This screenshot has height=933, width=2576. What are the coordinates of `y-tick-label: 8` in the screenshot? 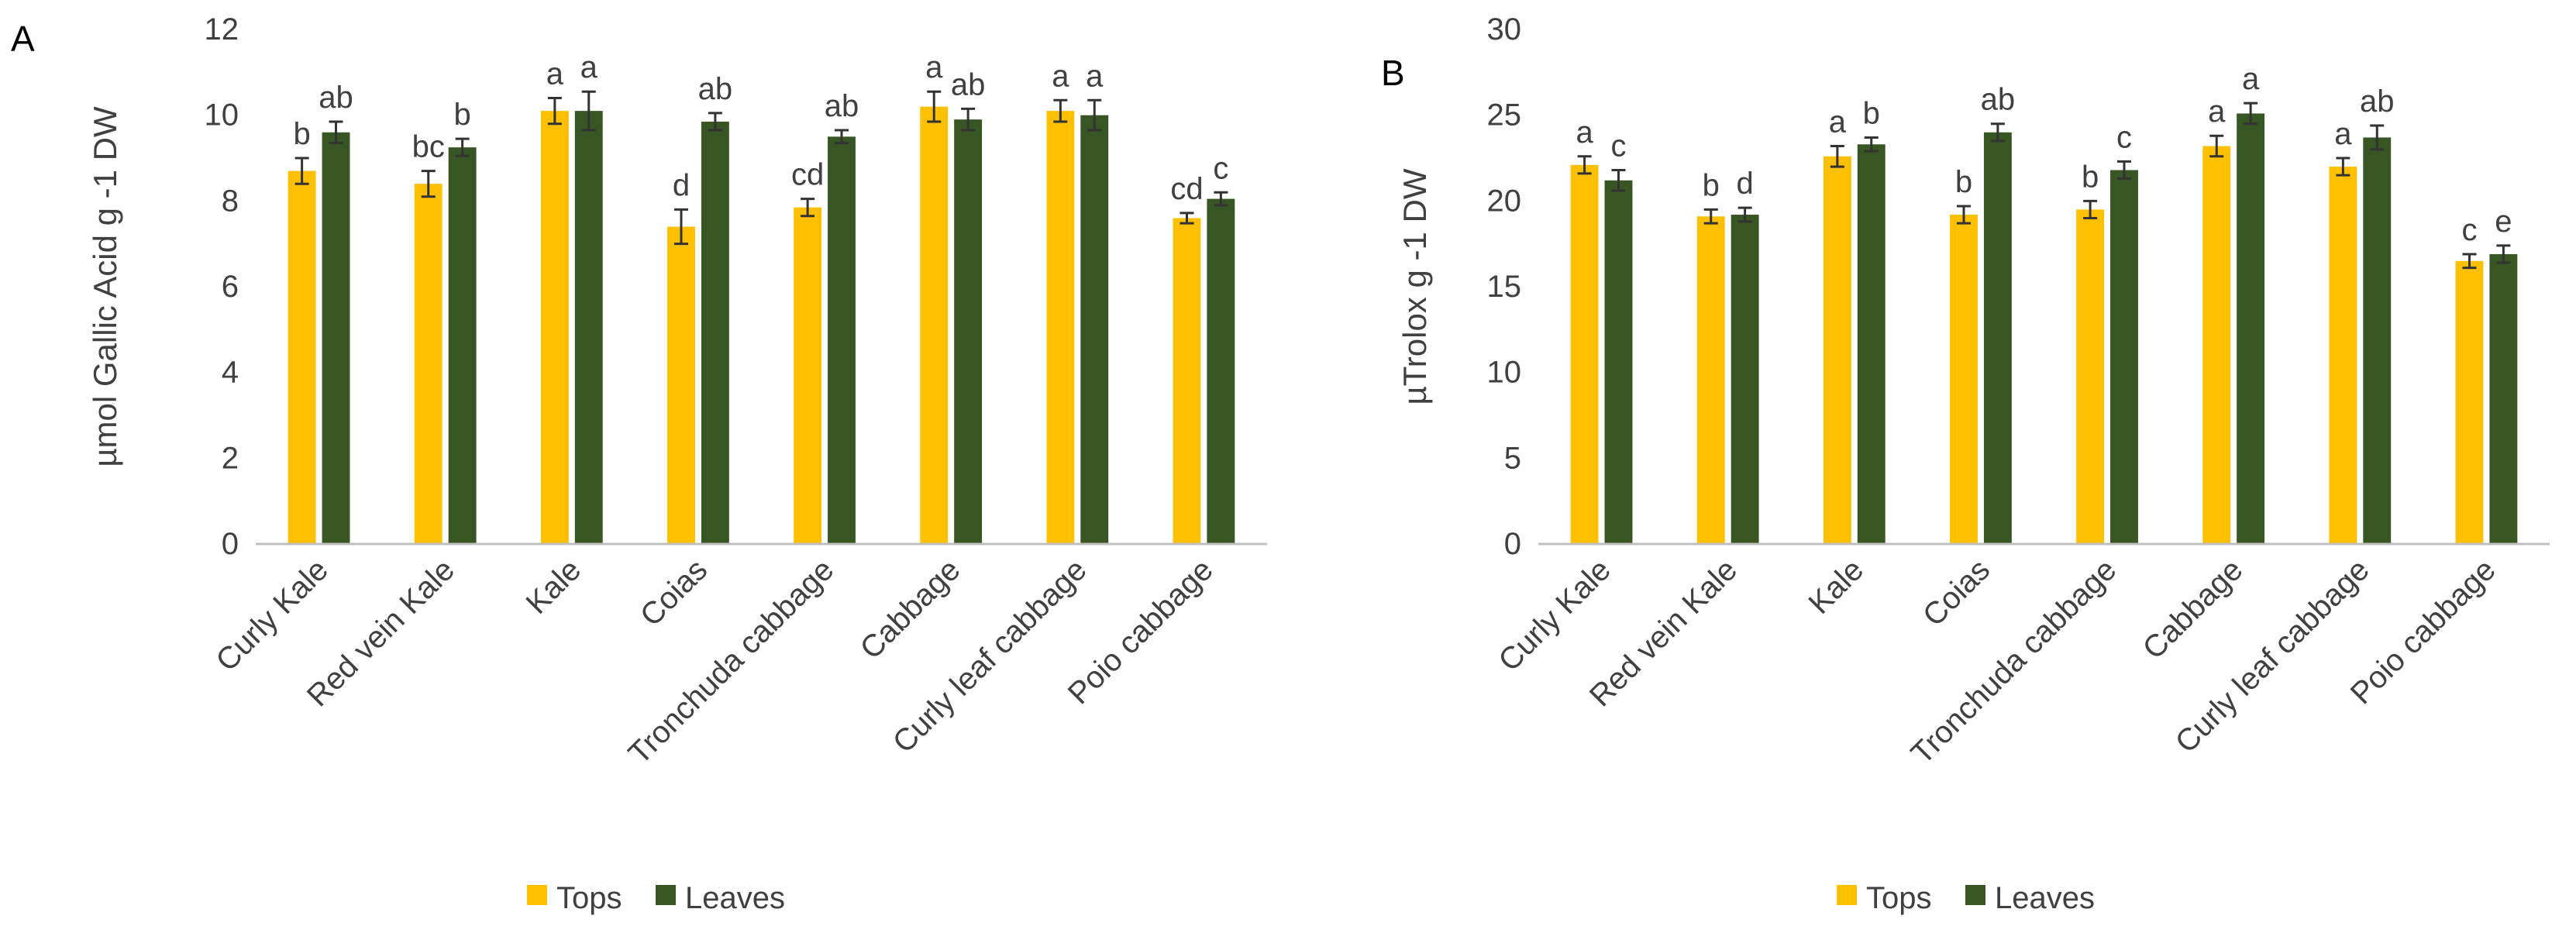 It's located at (230, 201).